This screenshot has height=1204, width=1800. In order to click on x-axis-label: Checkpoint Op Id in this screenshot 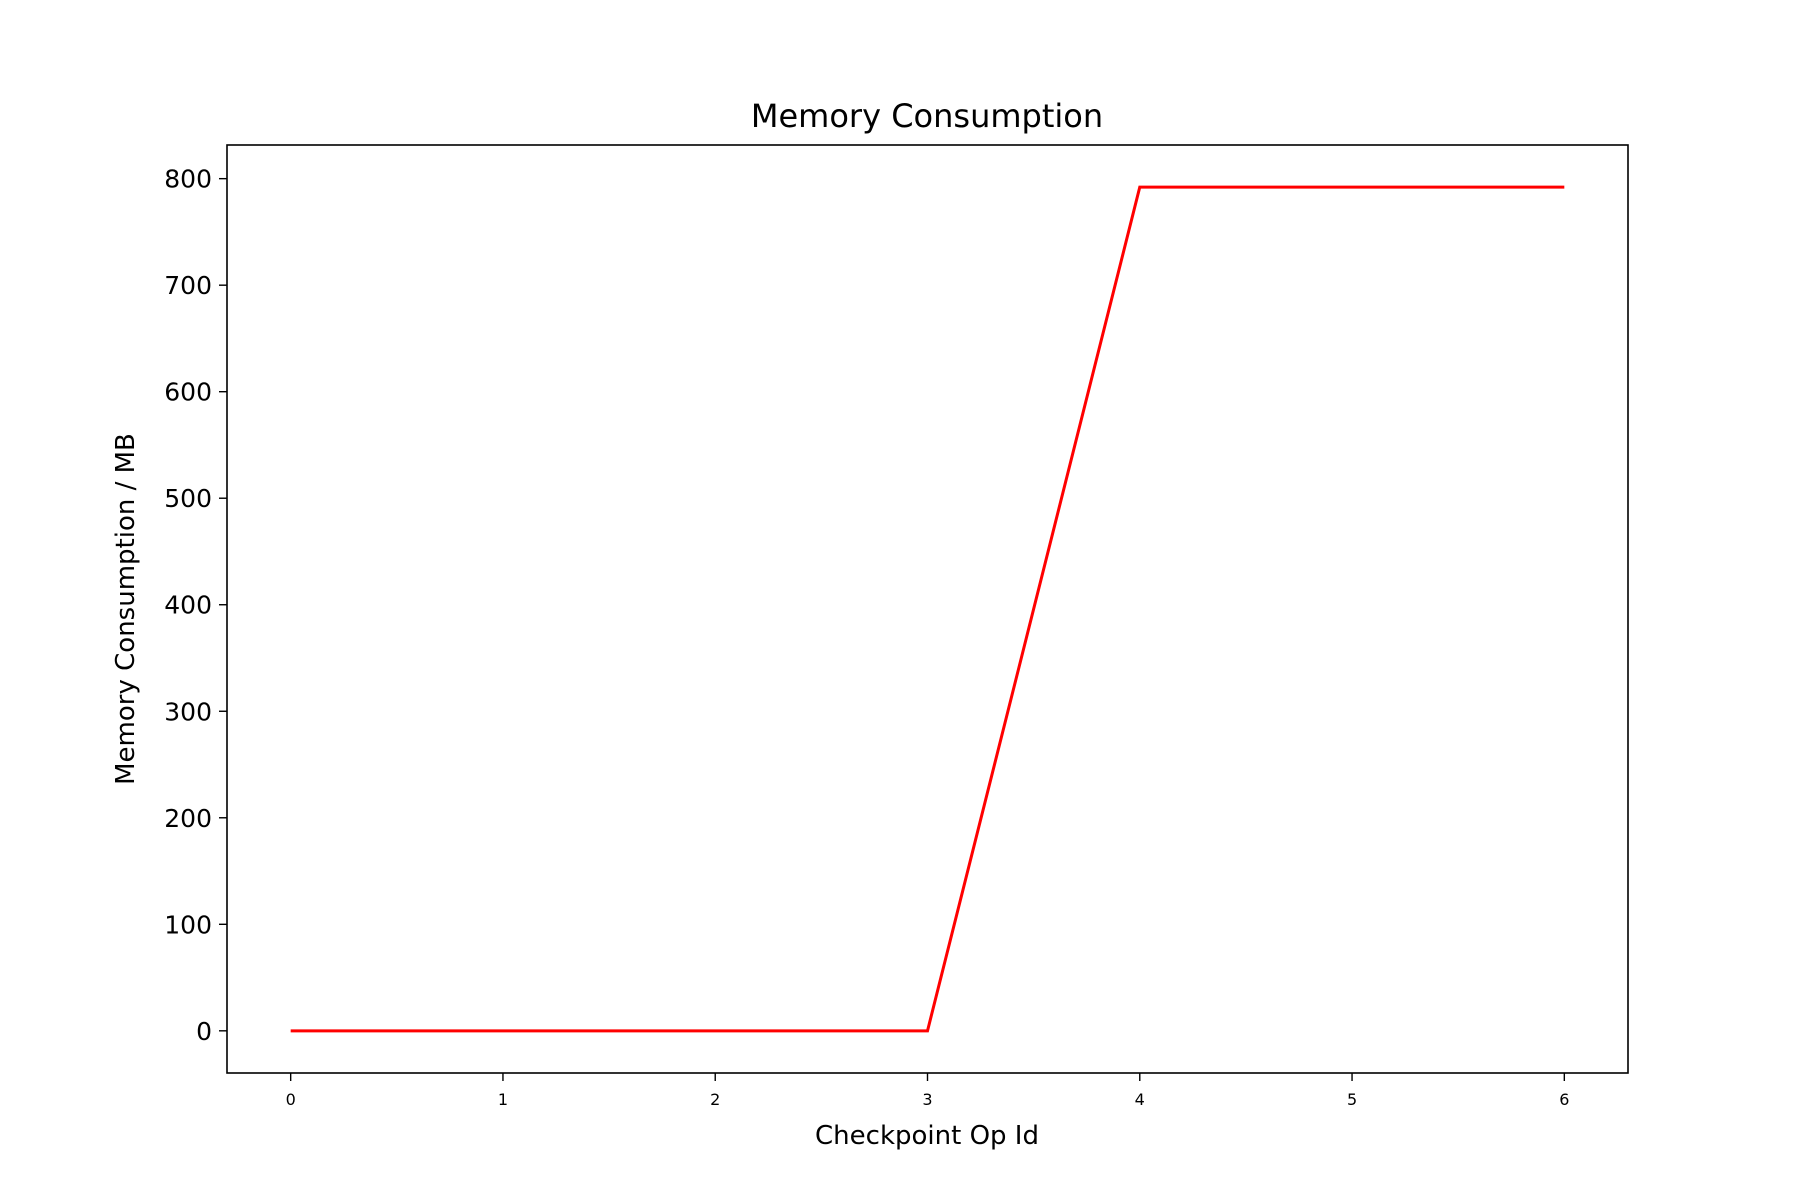, I will do `click(927, 1136)`.